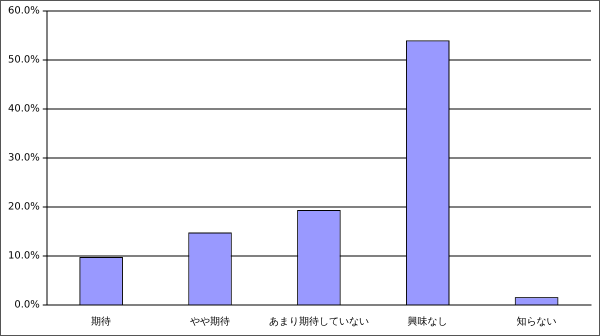 Image resolution: width=600 pixels, height=336 pixels. I want to click on x-tick-label: あまり期待していない, so click(318, 322).